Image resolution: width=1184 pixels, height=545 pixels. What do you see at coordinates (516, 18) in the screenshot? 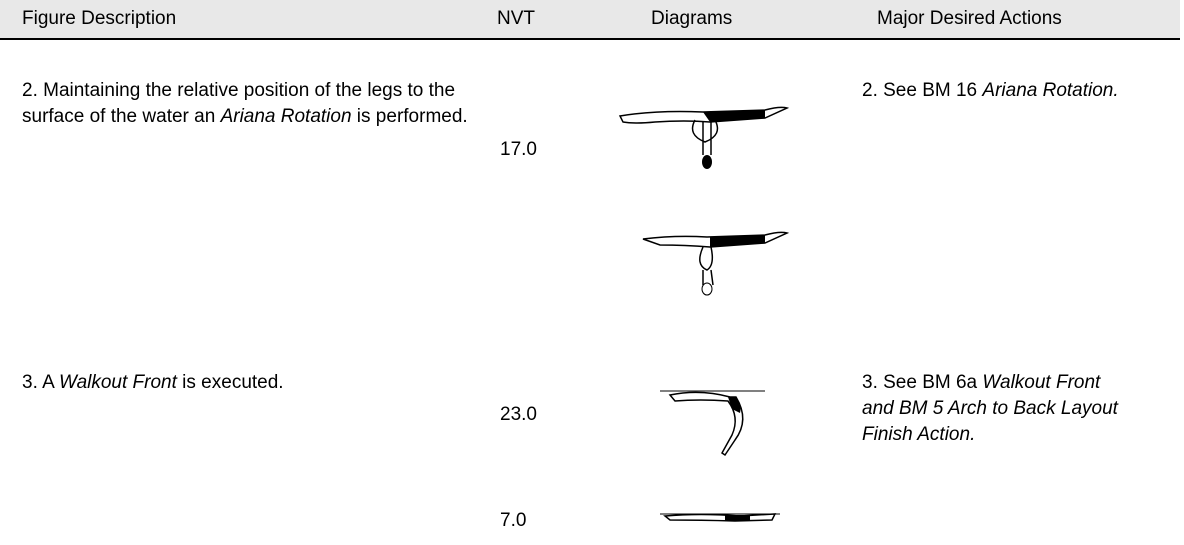
I see `column-header: NVT` at bounding box center [516, 18].